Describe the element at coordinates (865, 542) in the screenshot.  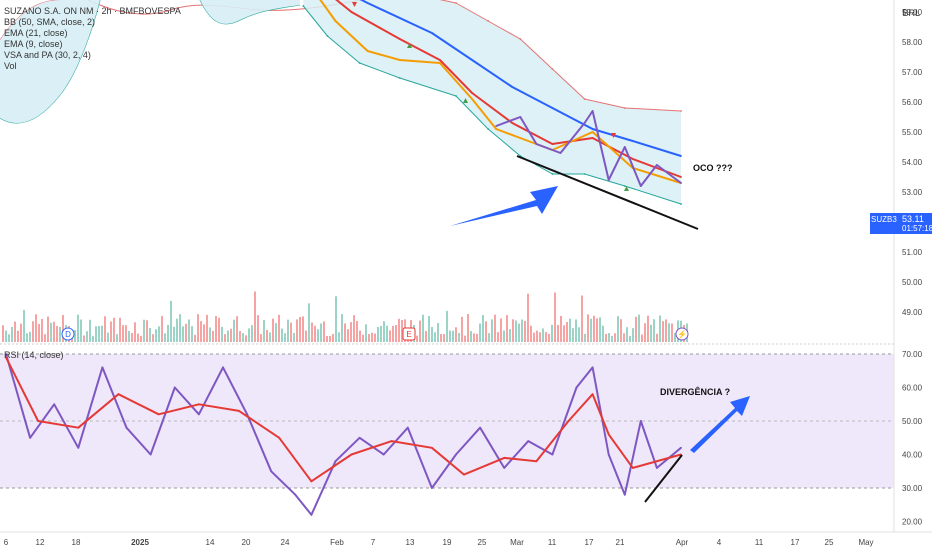
I see `x-tick-label: May` at that location.